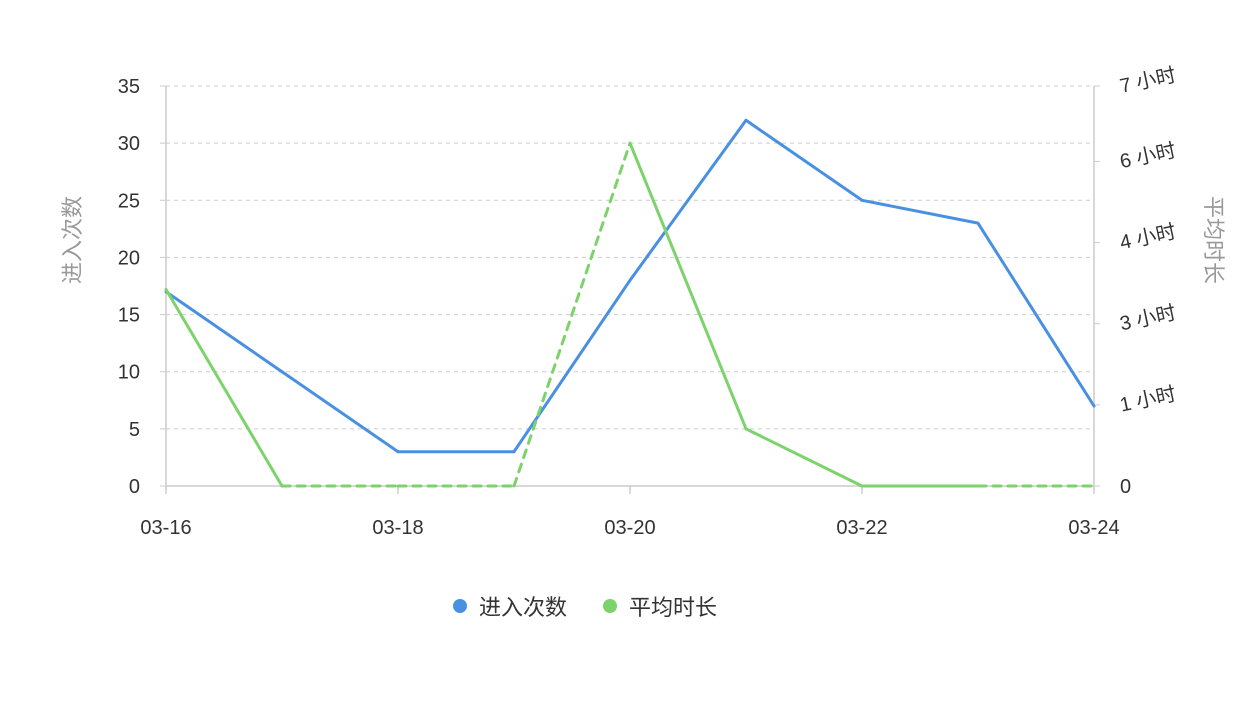 The height and width of the screenshot is (706, 1254). I want to click on legend-item-avg-duration: 平均时长, so click(660, 606).